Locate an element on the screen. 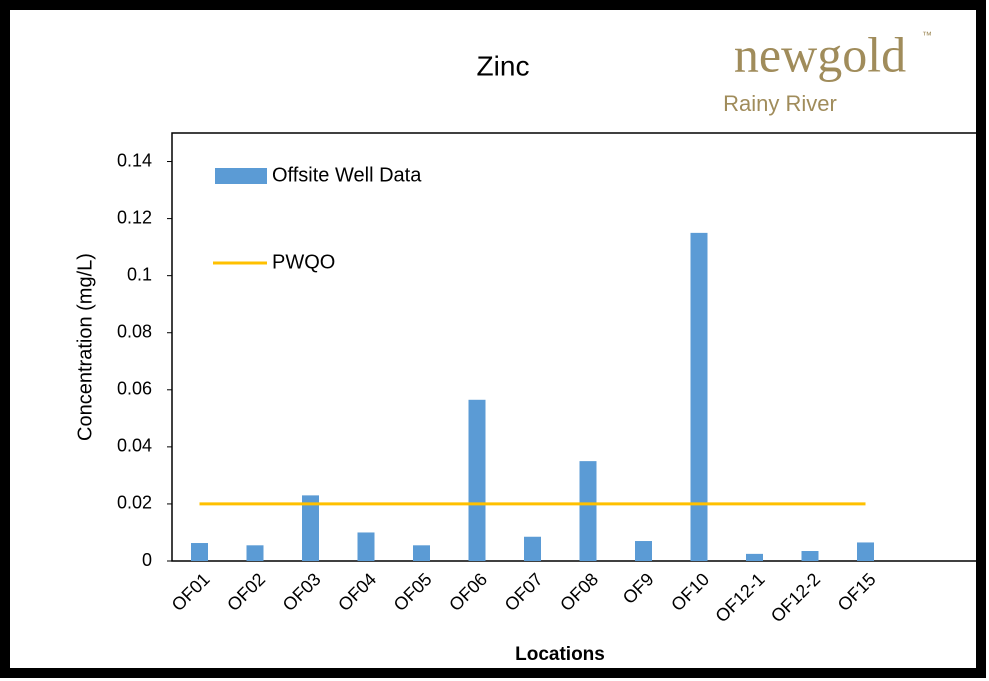 The image size is (989, 681). legend-swatch is located at coordinates (241, 176).